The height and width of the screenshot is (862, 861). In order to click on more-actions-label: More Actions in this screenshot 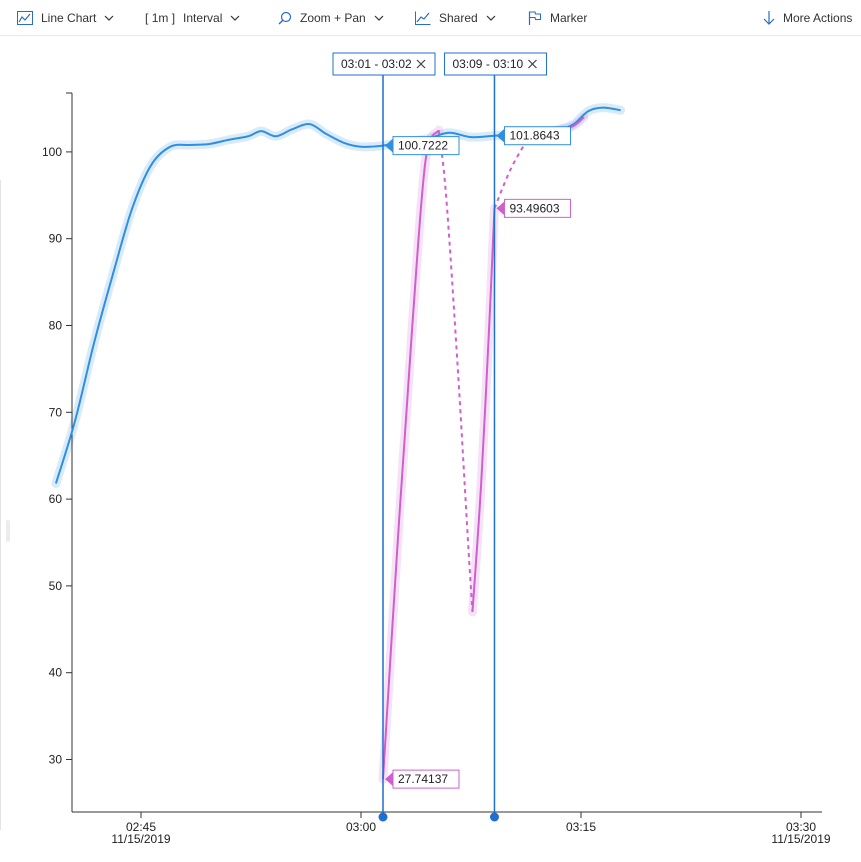, I will do `click(818, 18)`.